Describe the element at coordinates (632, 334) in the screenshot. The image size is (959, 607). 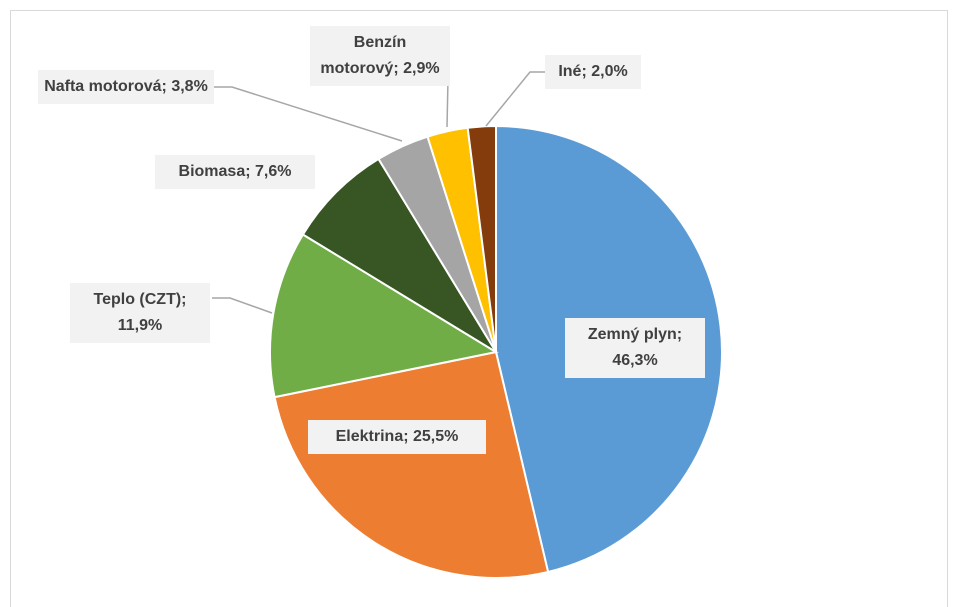
I see `label-category: Zemný plyn` at that location.